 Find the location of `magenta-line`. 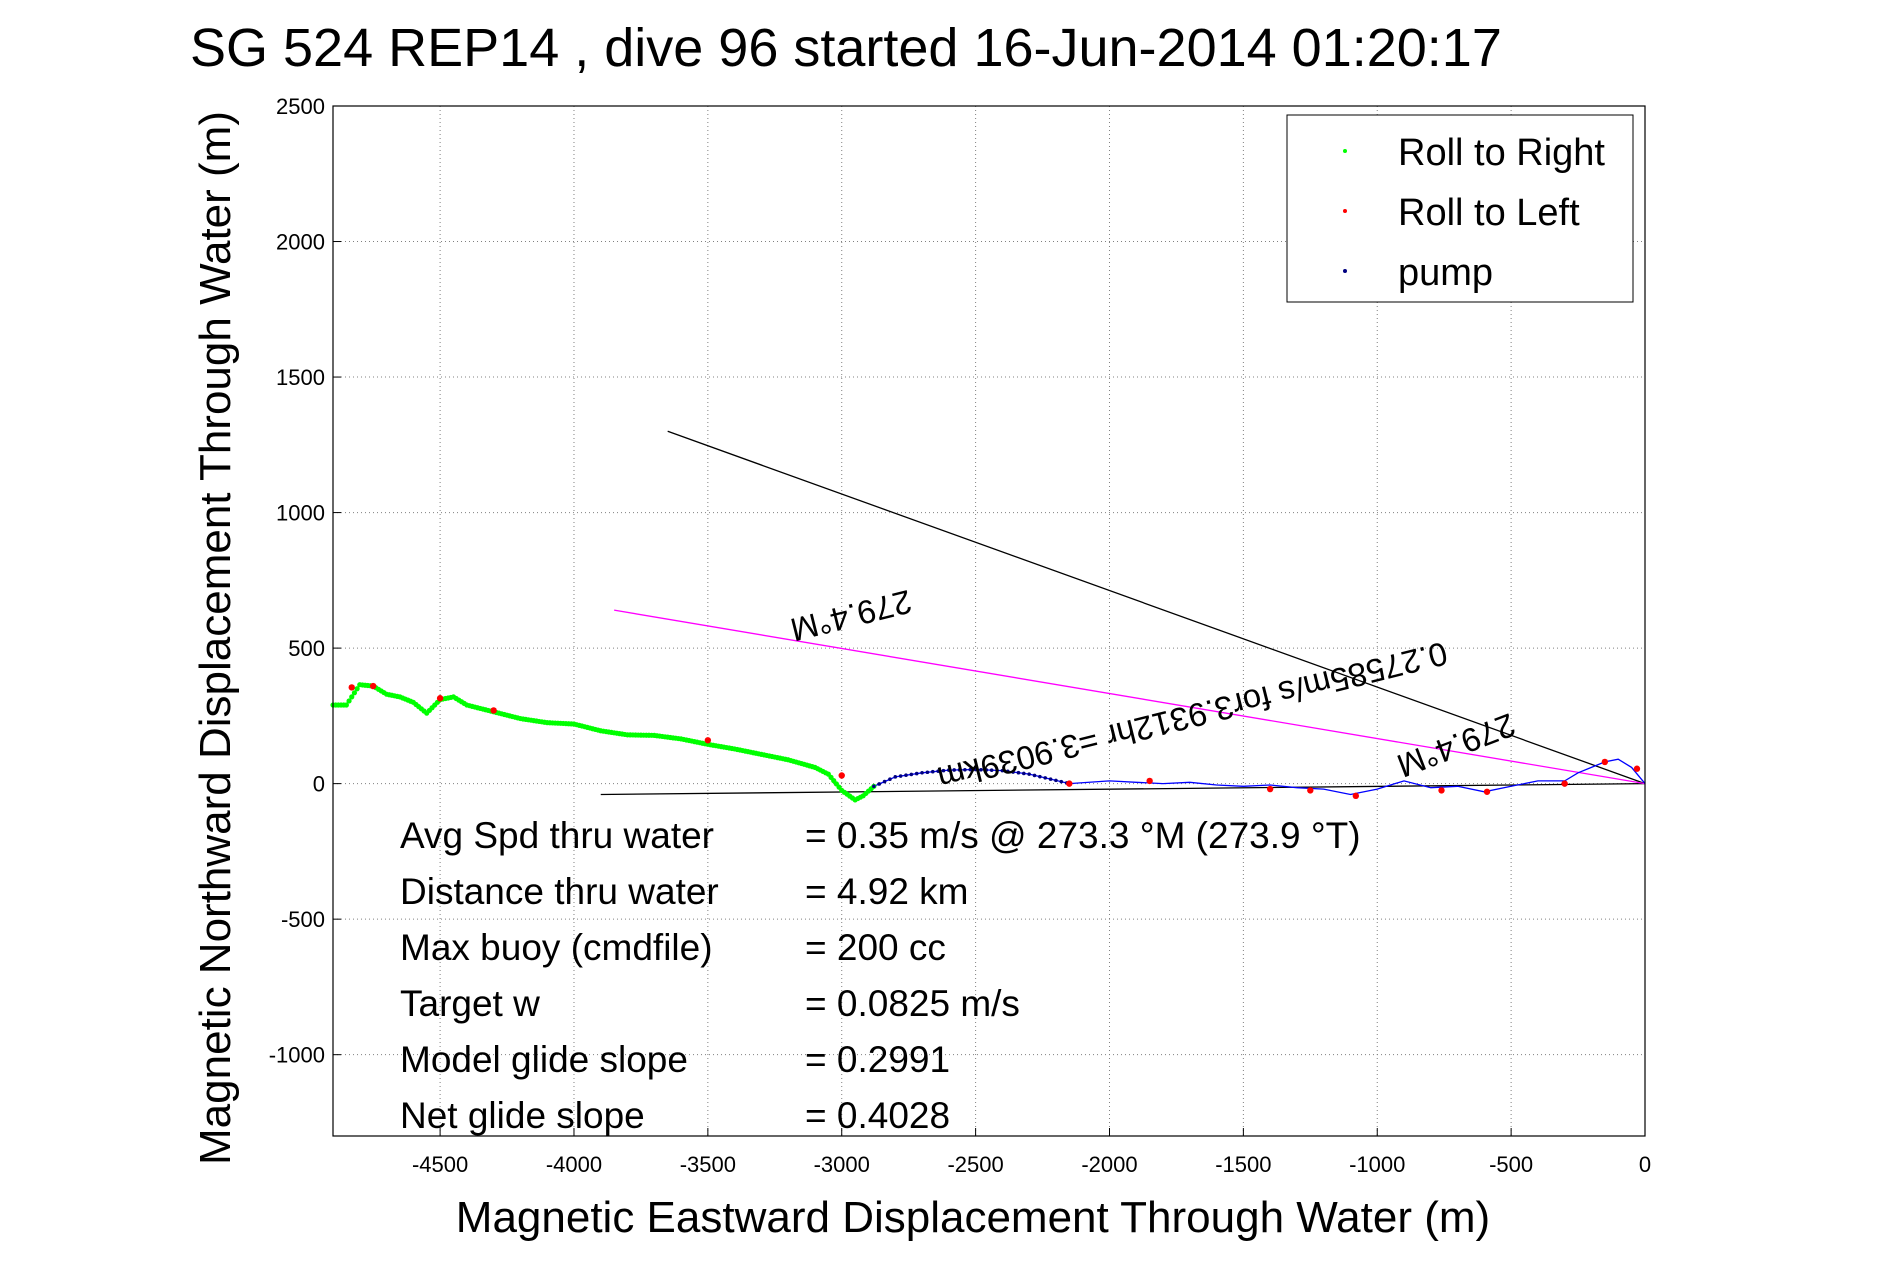

magenta-line is located at coordinates (1130, 697).